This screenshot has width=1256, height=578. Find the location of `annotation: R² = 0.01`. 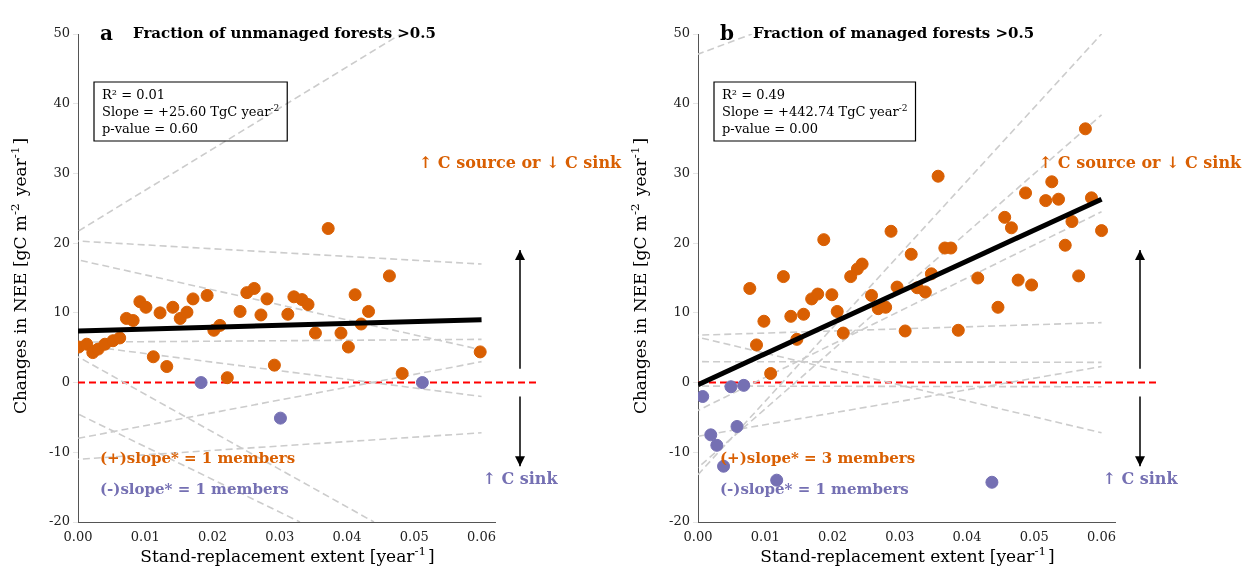

annotation: R² = 0.01 is located at coordinates (134, 94).